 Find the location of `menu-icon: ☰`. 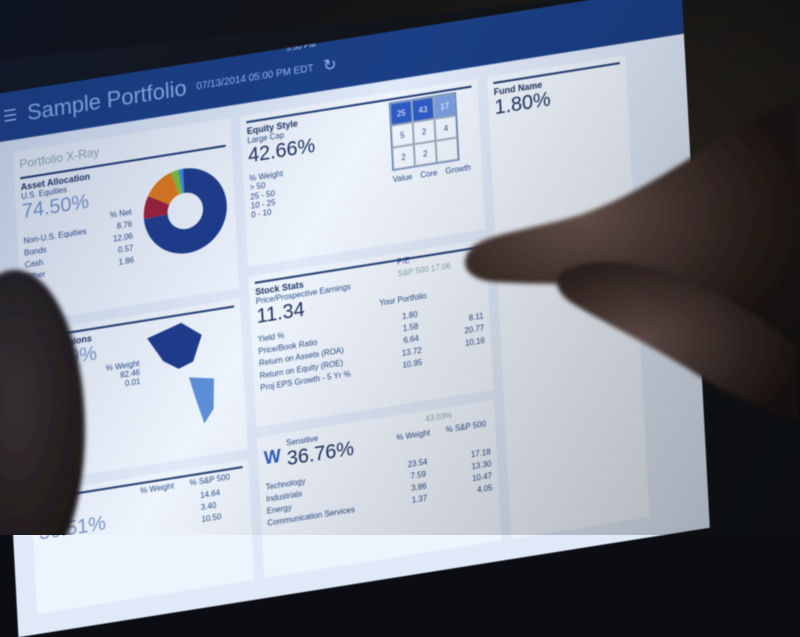

menu-icon: ☰ is located at coordinates (10, 116).